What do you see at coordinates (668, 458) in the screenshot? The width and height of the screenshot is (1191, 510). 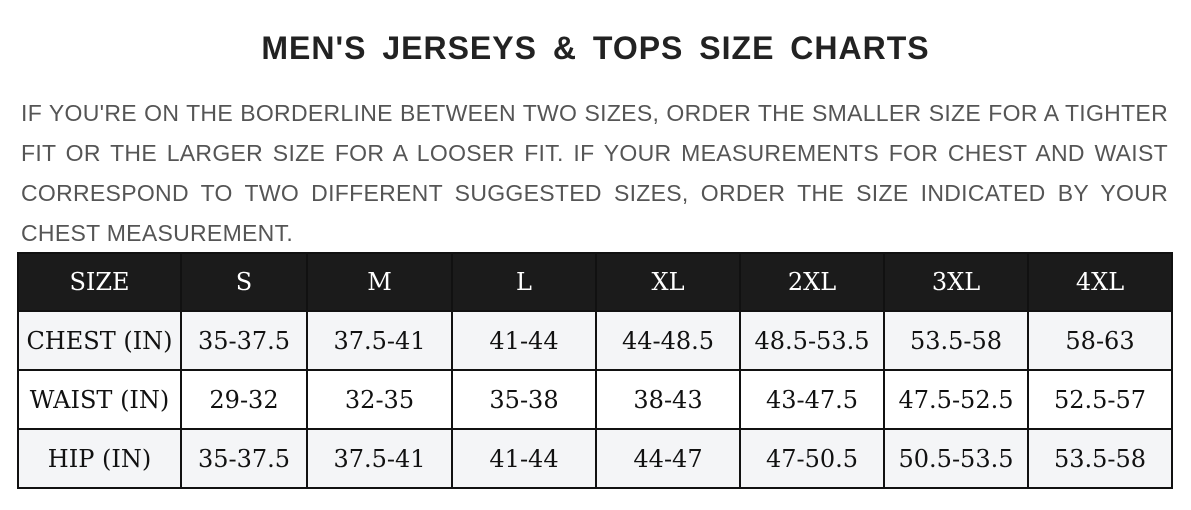 I see `table-cell: 44-47` at bounding box center [668, 458].